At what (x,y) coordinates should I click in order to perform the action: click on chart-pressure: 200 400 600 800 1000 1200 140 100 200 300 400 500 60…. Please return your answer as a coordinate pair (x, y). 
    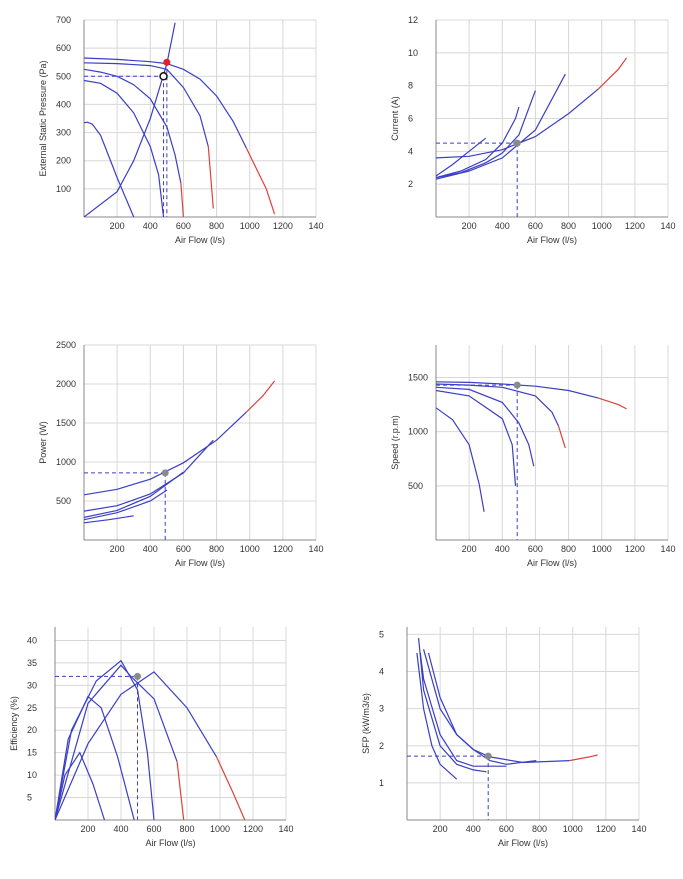
    Looking at the image, I should click on (181, 130).